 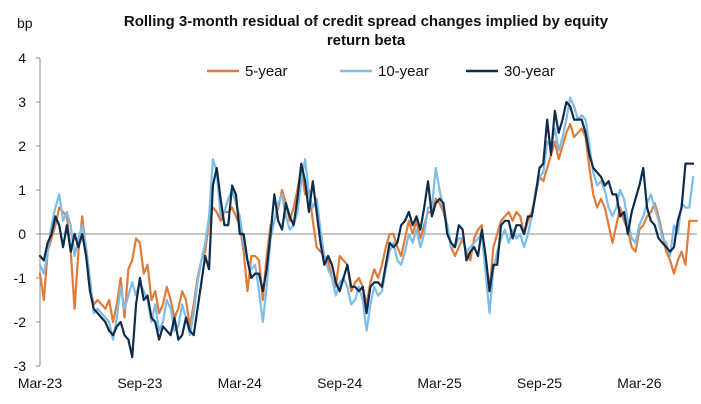 What do you see at coordinates (22, 146) in the screenshot?
I see `y-tick-label: 2` at bounding box center [22, 146].